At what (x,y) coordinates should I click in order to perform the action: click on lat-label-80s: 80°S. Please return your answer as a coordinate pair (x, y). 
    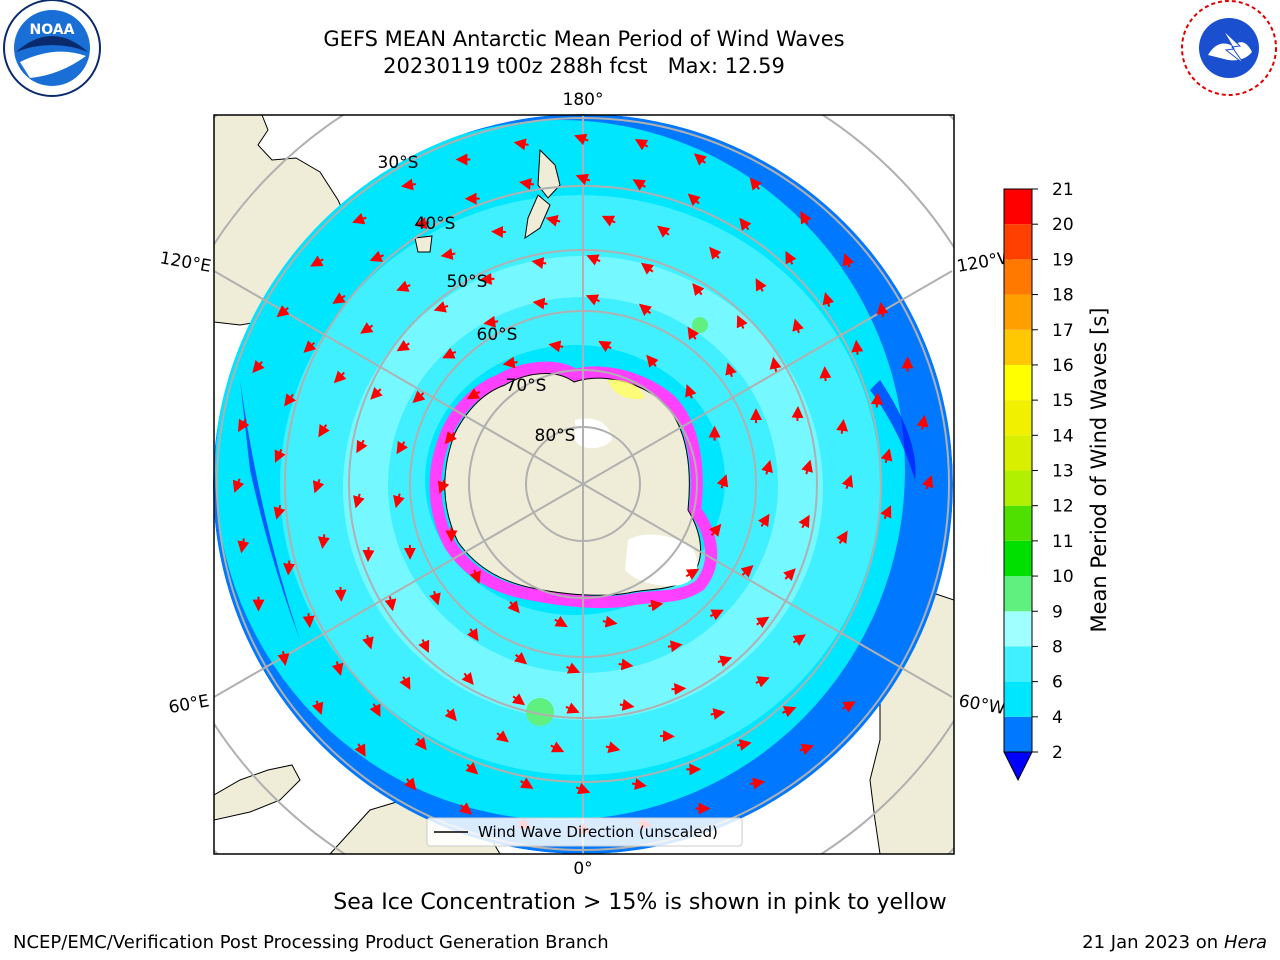
    Looking at the image, I should click on (555, 436).